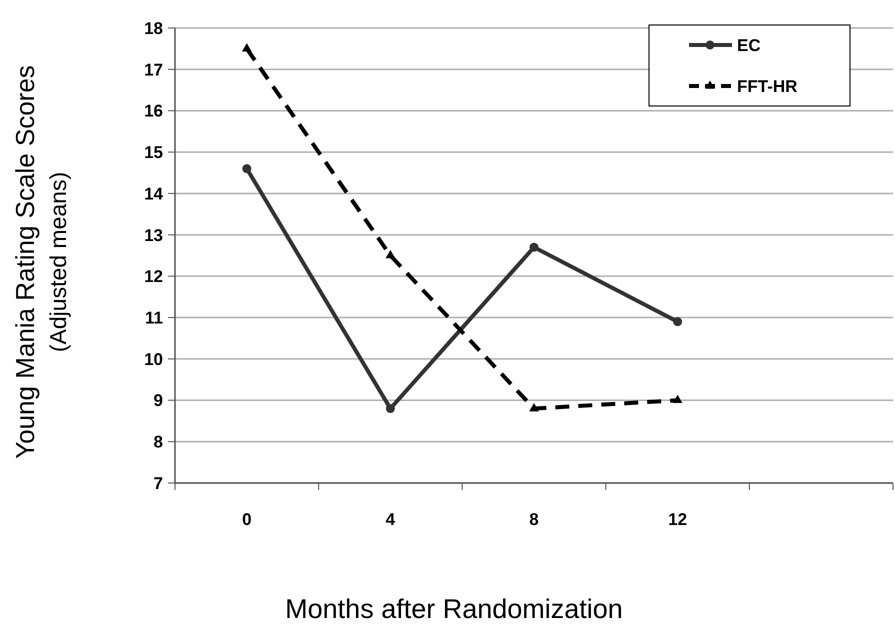 Image resolution: width=895 pixels, height=627 pixels. I want to click on y-tick-label: 15, so click(153, 152).